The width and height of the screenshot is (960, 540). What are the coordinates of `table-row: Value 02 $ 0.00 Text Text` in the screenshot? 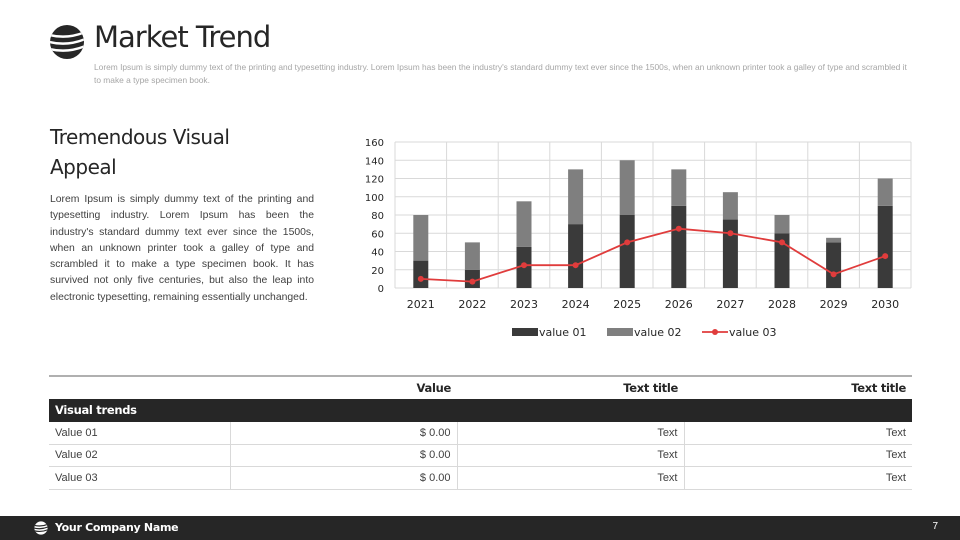 It's located at (480, 455).